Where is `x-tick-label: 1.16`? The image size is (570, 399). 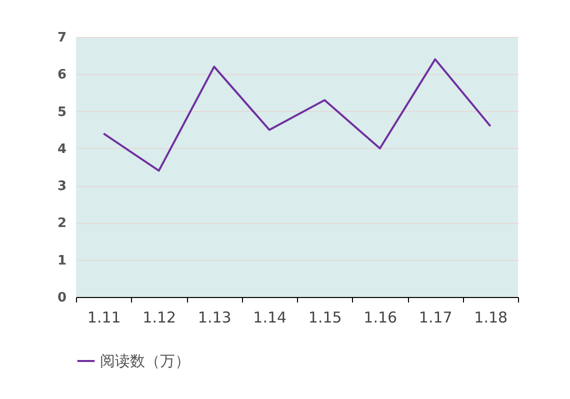
x-tick-label: 1.16 is located at coordinates (381, 317).